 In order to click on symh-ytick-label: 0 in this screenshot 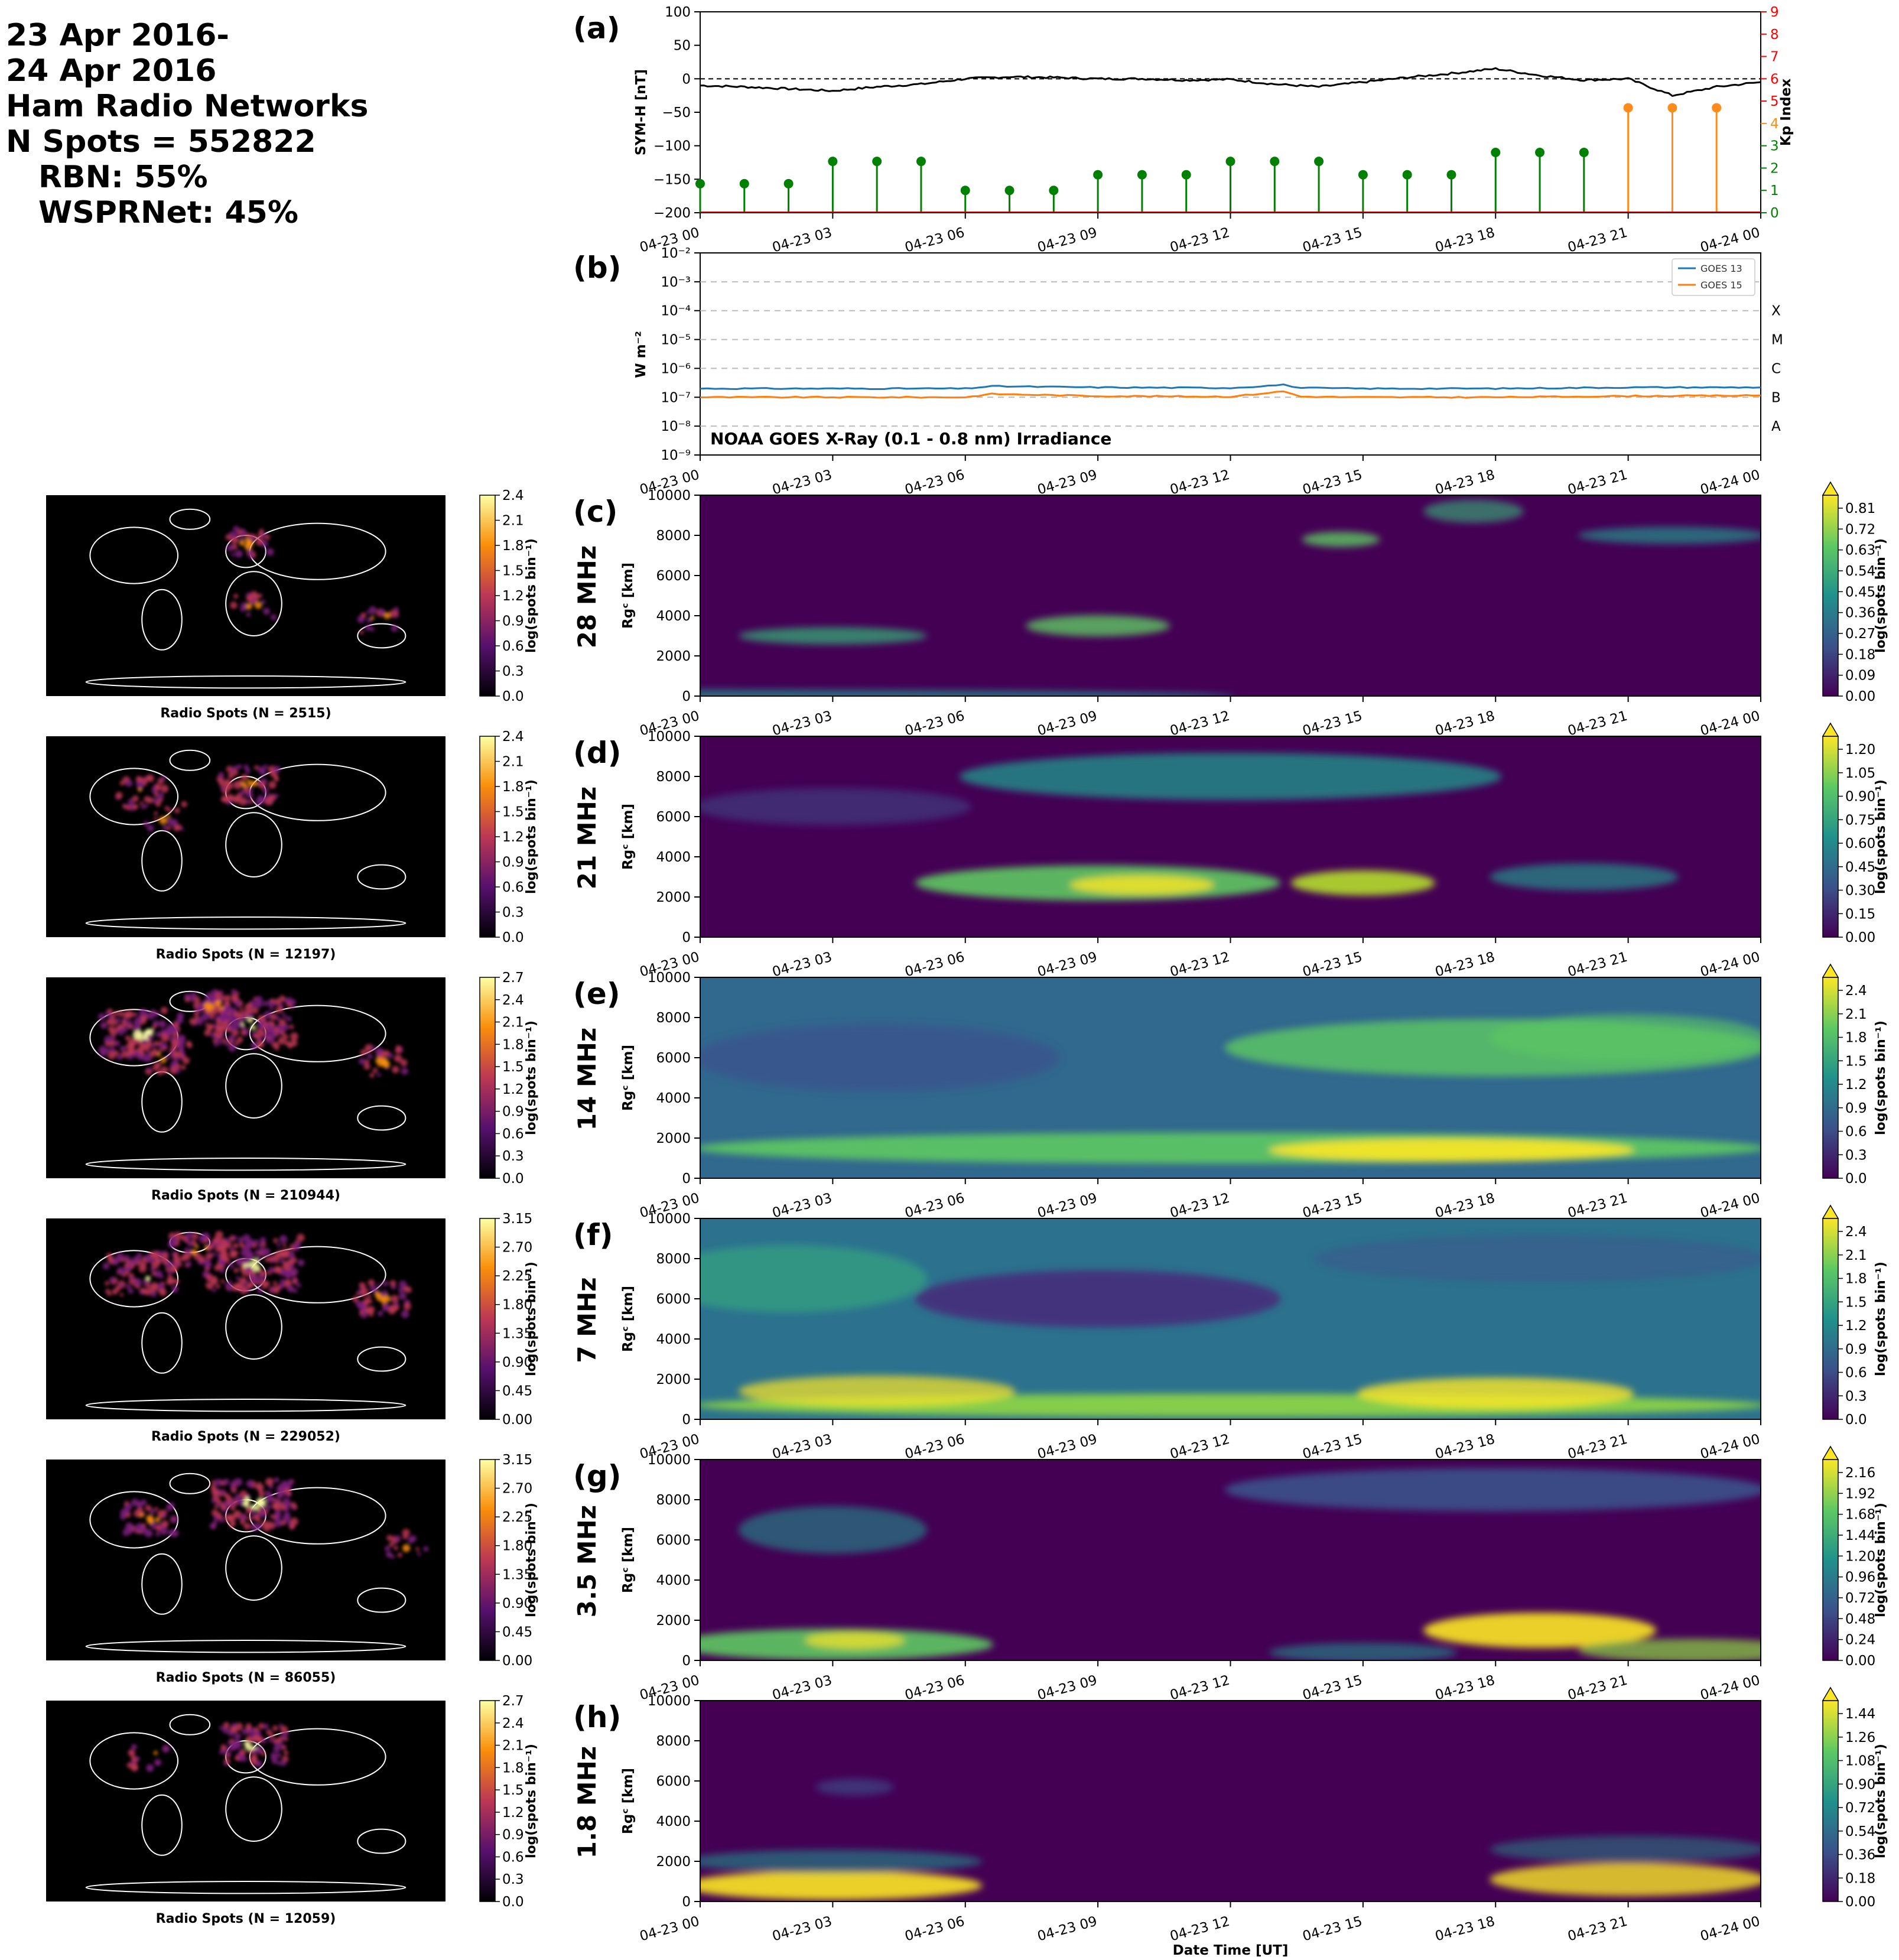, I will do `click(686, 79)`.